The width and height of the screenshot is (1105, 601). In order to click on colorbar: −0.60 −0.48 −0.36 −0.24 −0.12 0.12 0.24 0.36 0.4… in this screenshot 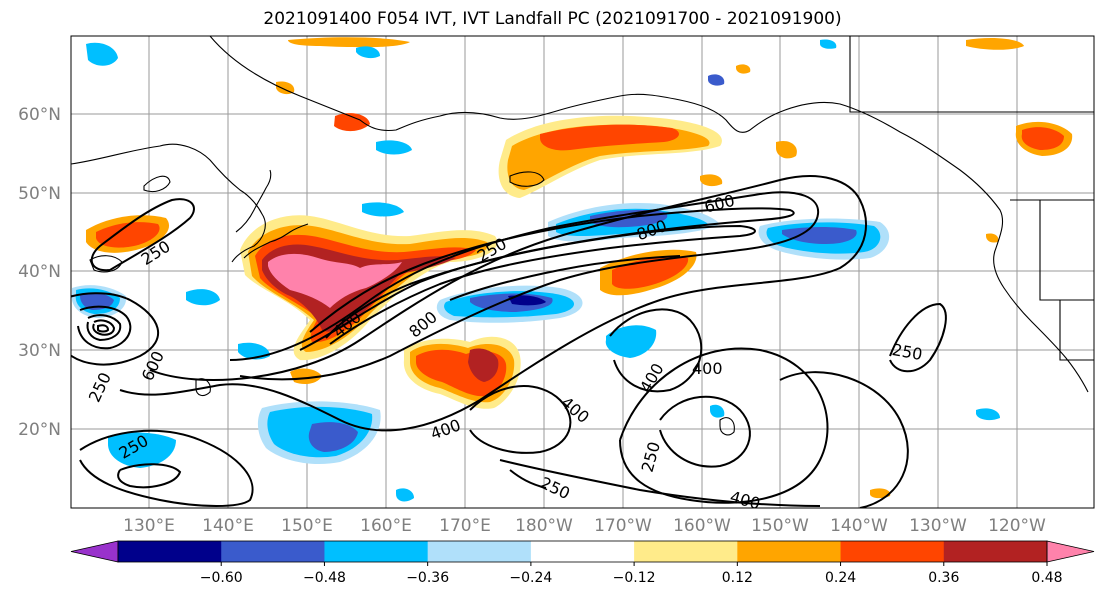, I will do `click(582, 563)`.